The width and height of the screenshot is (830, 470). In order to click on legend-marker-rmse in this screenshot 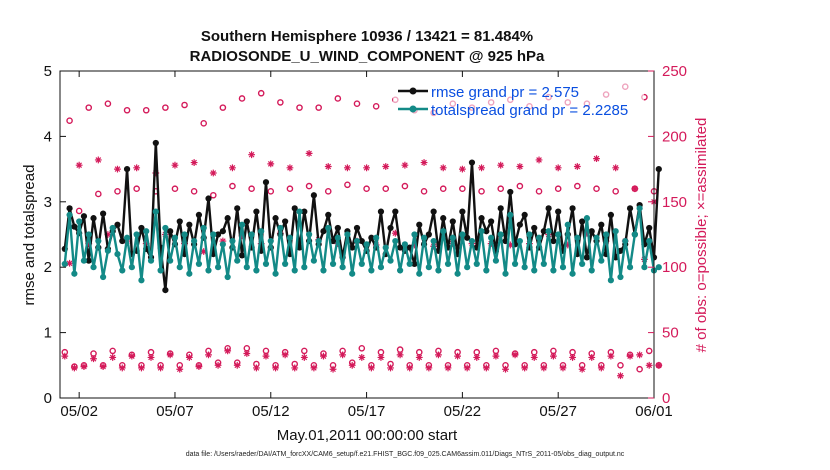, I will do `click(413, 91)`.